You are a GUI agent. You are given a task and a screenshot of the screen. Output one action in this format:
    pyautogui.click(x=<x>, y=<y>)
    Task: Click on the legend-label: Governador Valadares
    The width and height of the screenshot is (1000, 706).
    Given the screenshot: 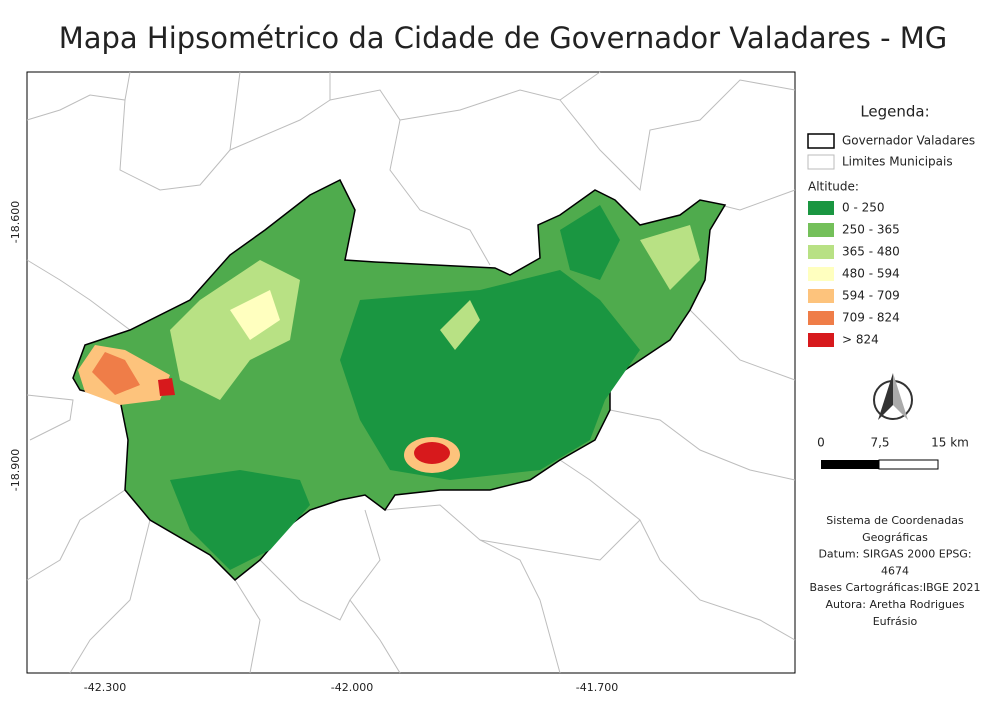 What is the action you would take?
    pyautogui.click(x=908, y=141)
    